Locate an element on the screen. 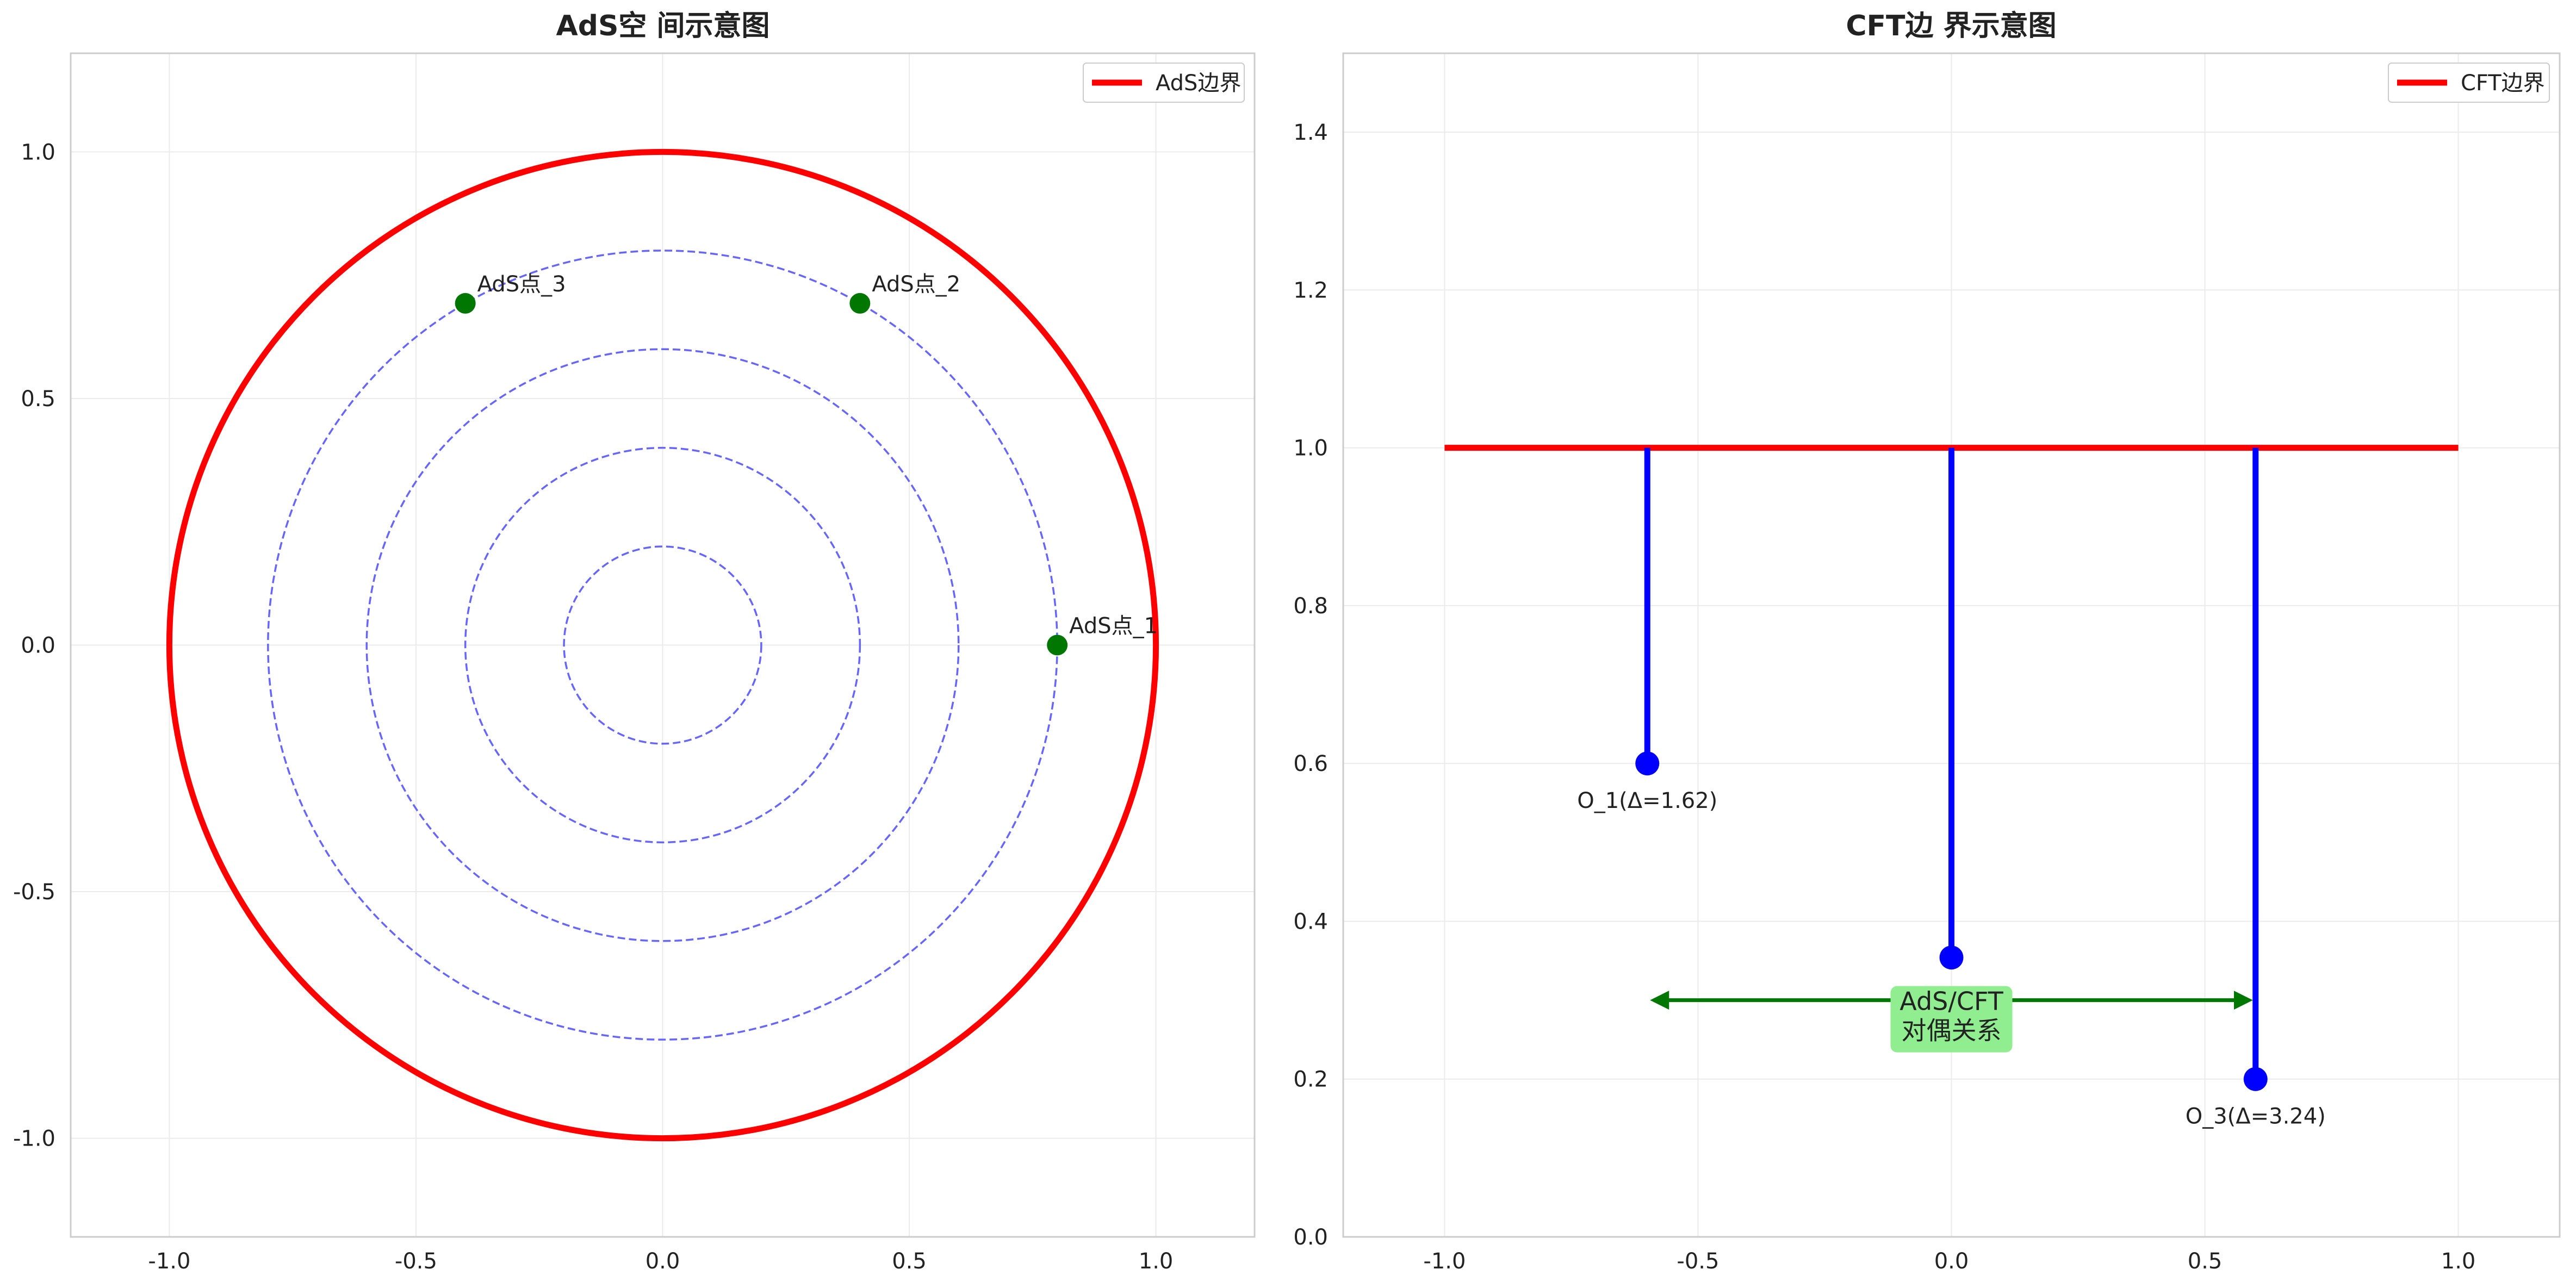 Image resolution: width=2576 pixels, height=1288 pixels. ads-ytick-label: 0.5 is located at coordinates (38, 399).